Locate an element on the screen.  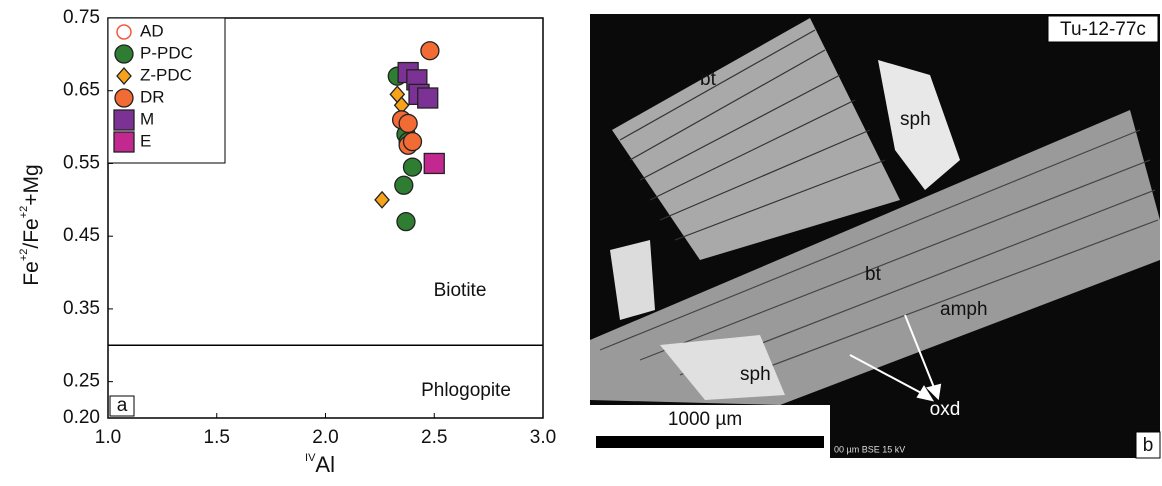
panel-label: b is located at coordinates (1148, 445).